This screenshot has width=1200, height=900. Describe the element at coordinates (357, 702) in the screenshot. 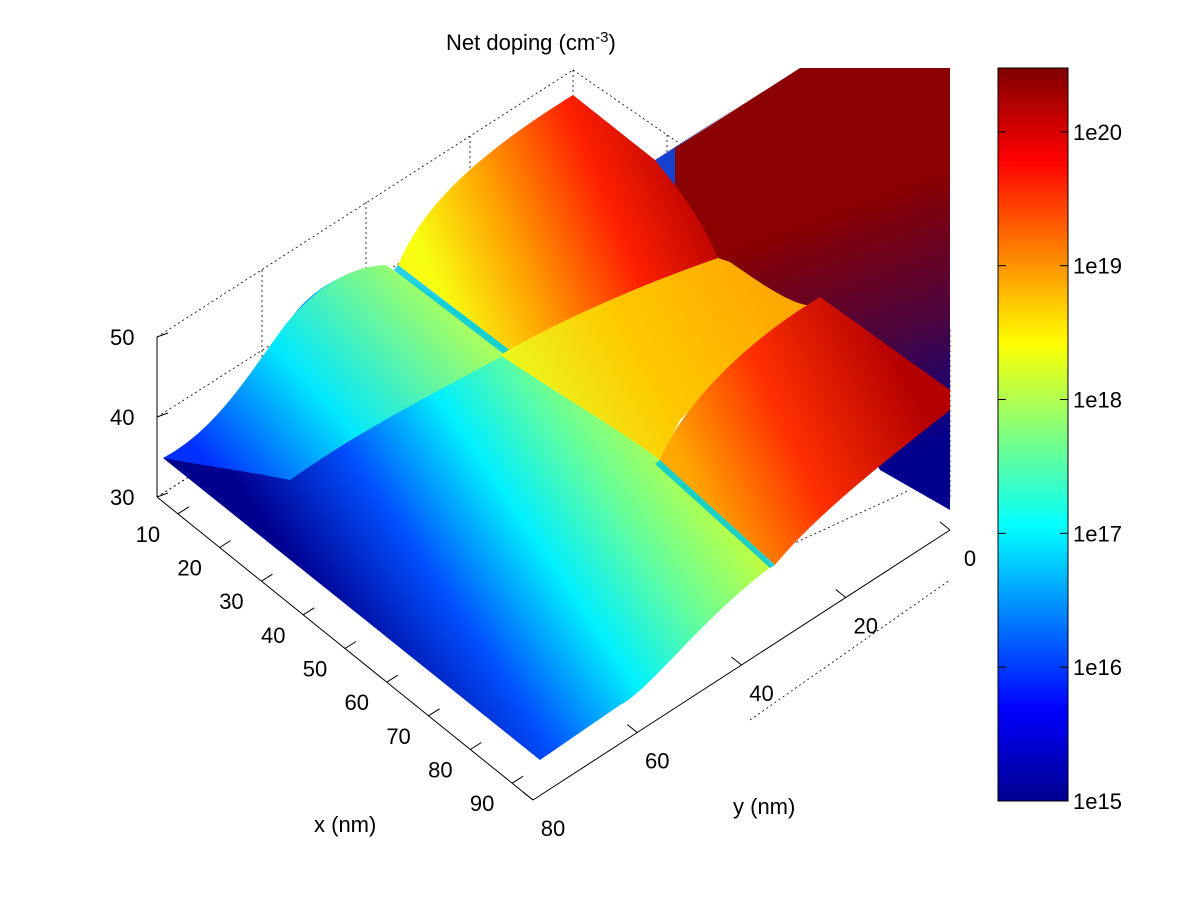

I see `x-tick-label: 60` at that location.